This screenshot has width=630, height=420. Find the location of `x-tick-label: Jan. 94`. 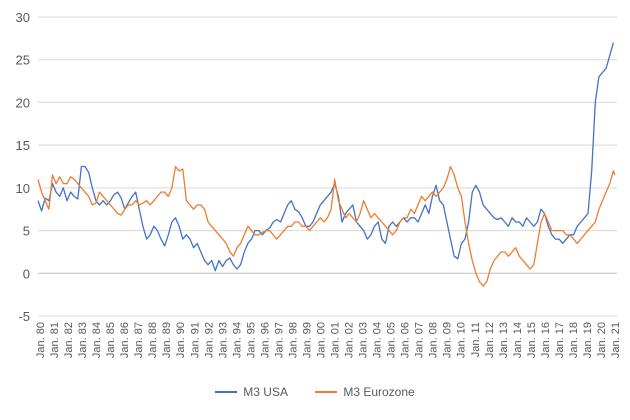

x-tick-label: Jan. 94 is located at coordinates (237, 340).